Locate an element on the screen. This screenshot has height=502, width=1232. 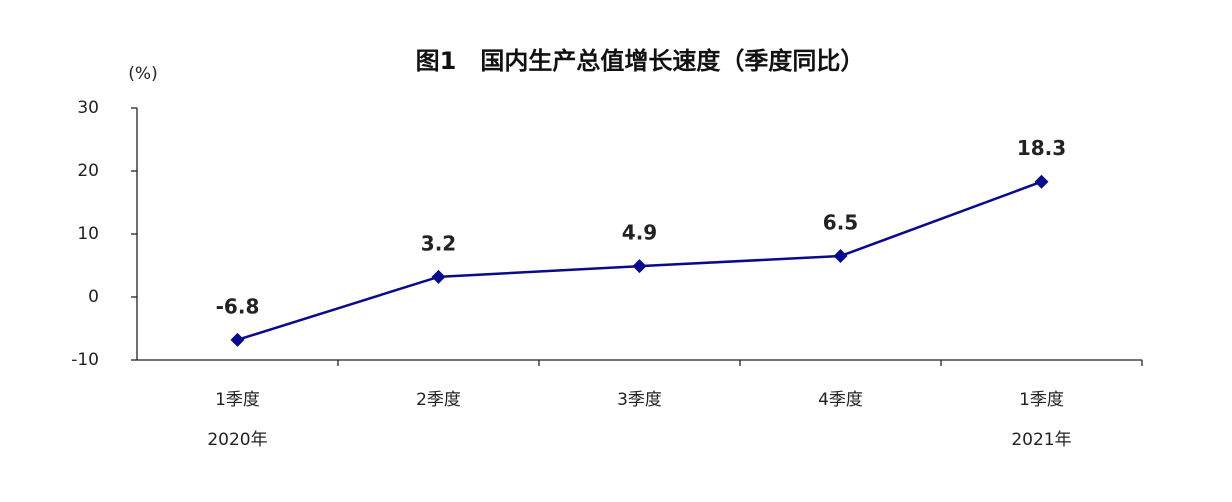
x-tick-label: 4季度 is located at coordinates (840, 400).